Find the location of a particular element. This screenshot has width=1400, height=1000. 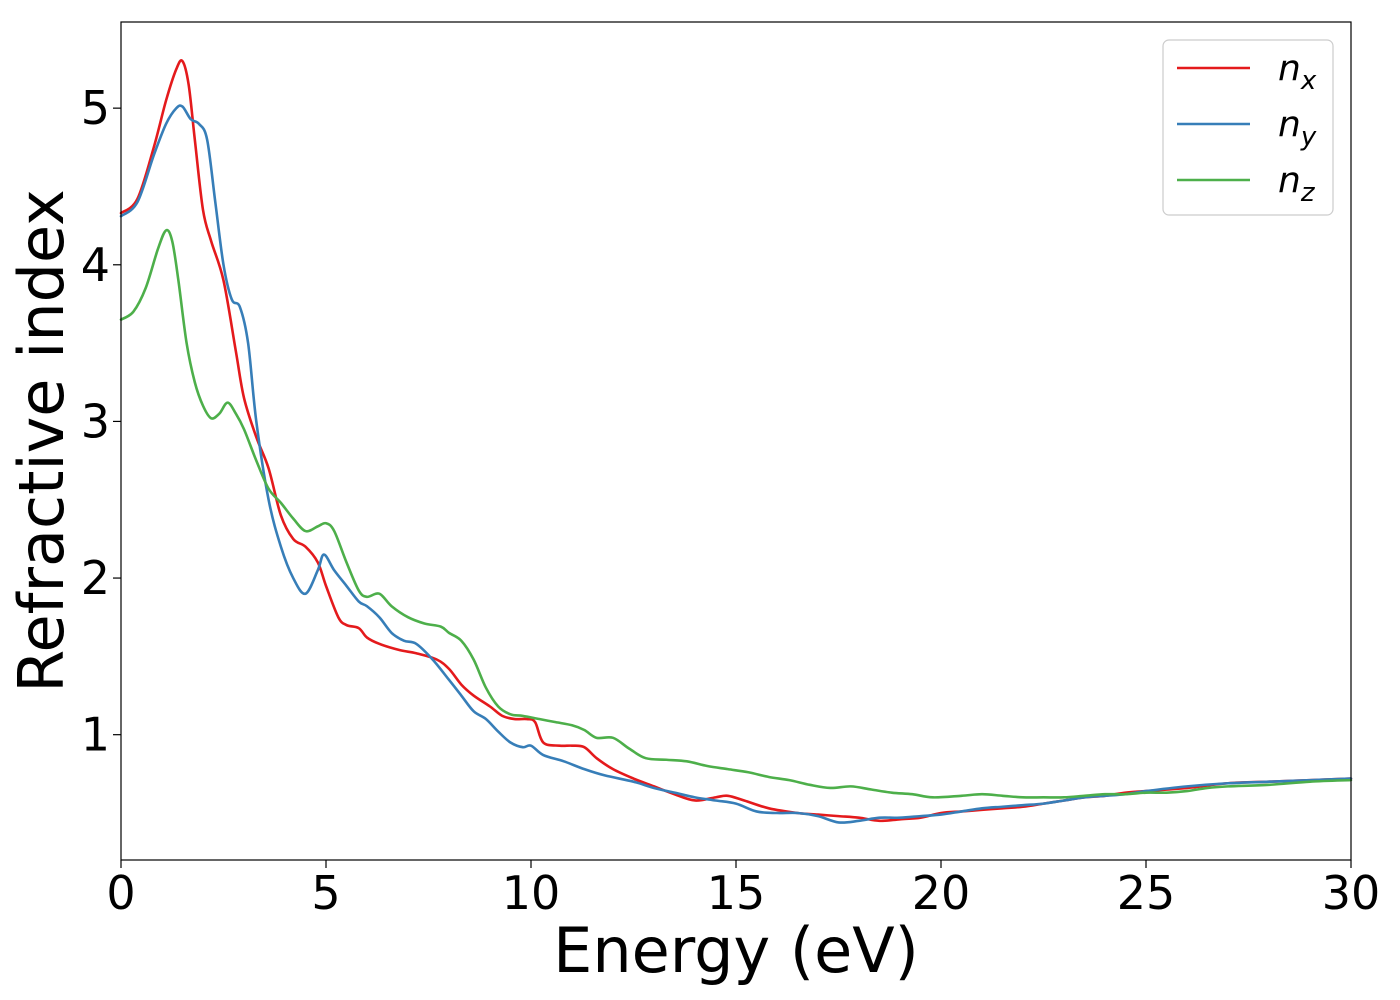

x-axis-title: Energy (eV) is located at coordinates (736, 950).